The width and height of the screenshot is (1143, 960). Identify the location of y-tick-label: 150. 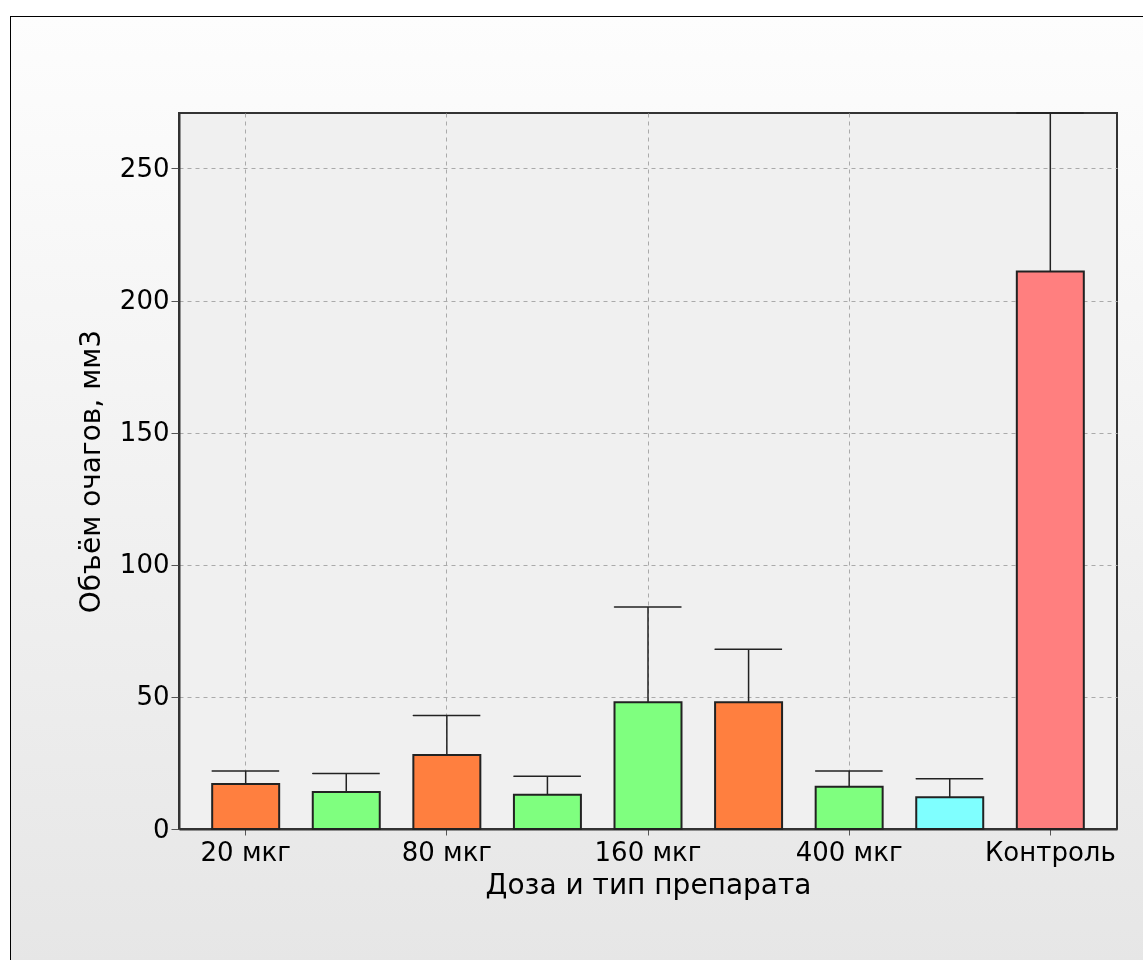
(144, 432).